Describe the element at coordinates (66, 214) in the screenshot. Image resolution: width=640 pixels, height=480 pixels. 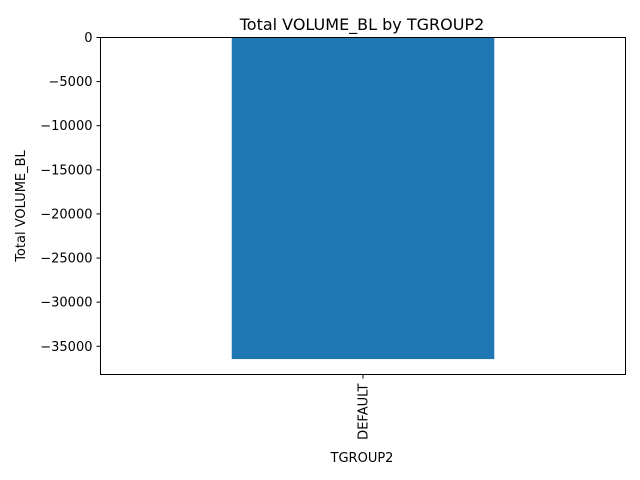
I see `y-tick-label: −20000` at that location.